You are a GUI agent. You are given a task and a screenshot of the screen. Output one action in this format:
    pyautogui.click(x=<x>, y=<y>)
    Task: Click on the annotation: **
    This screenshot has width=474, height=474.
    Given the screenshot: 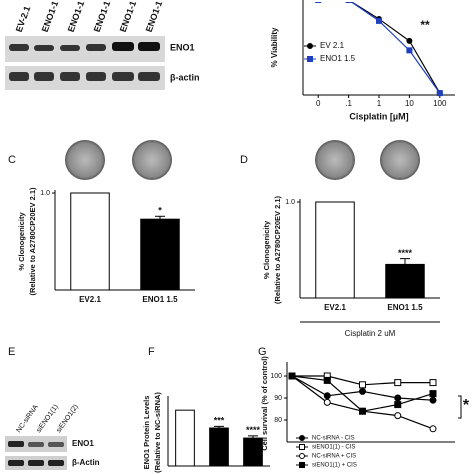 What is the action you would take?
    pyautogui.click(x=425, y=25)
    